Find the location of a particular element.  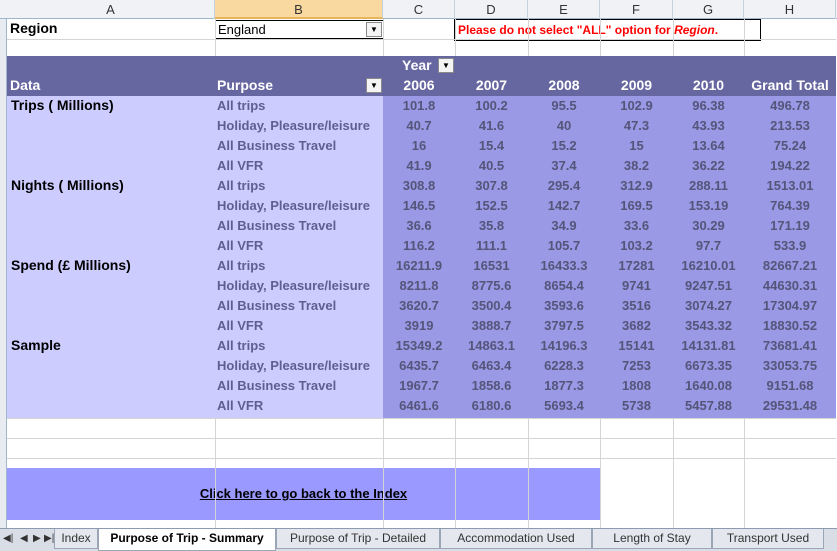

column-header-a: A is located at coordinates (111, 9).